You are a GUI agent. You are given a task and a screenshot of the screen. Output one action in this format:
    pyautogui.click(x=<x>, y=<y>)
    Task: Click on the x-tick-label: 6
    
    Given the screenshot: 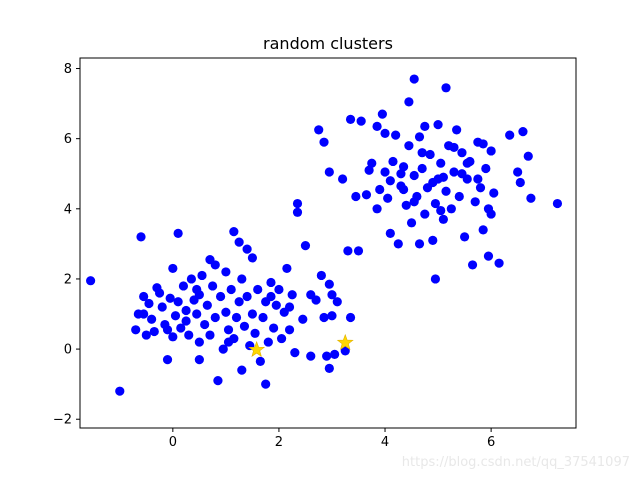 What is the action you would take?
    pyautogui.click(x=491, y=442)
    